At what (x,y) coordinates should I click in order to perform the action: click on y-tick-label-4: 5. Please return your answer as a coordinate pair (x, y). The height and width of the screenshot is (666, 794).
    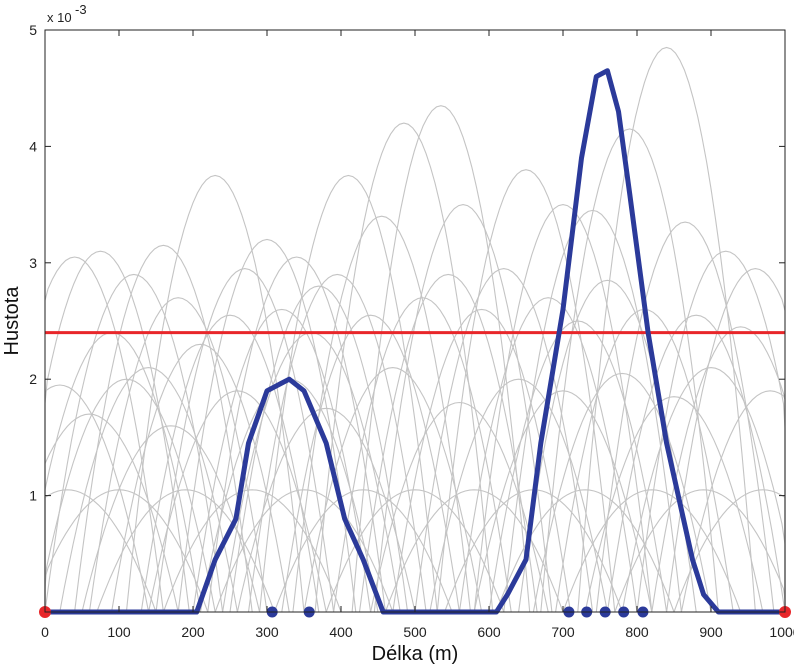
    Looking at the image, I should click on (33, 30).